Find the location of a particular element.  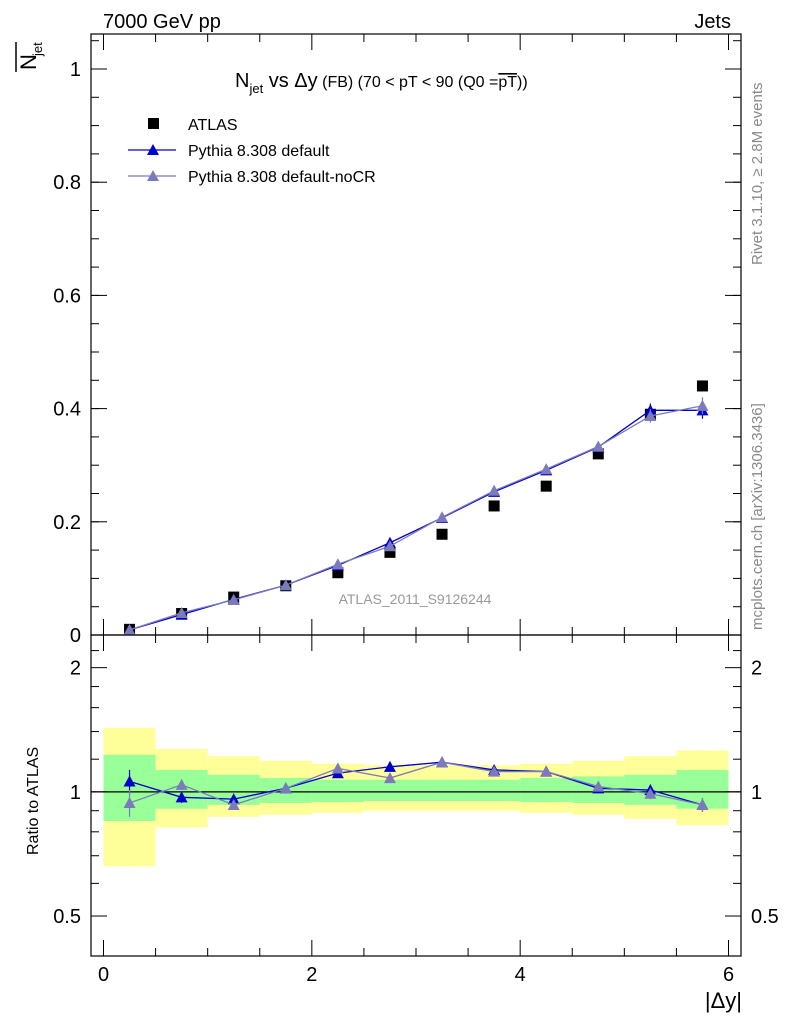

ratio-xlabel: |Δy| is located at coordinates (723, 1000).